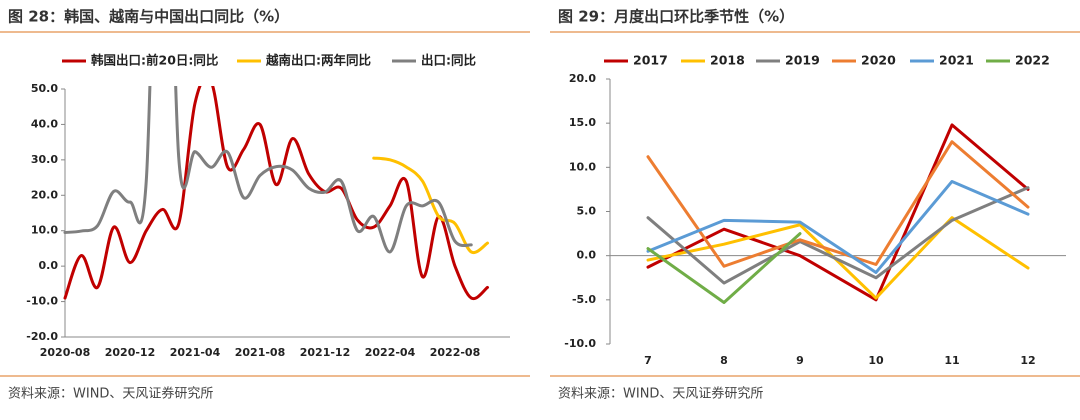 The image size is (1080, 420). Describe the element at coordinates (65, 352) in the screenshot. I see `x-tick-label: 2020-08` at that location.